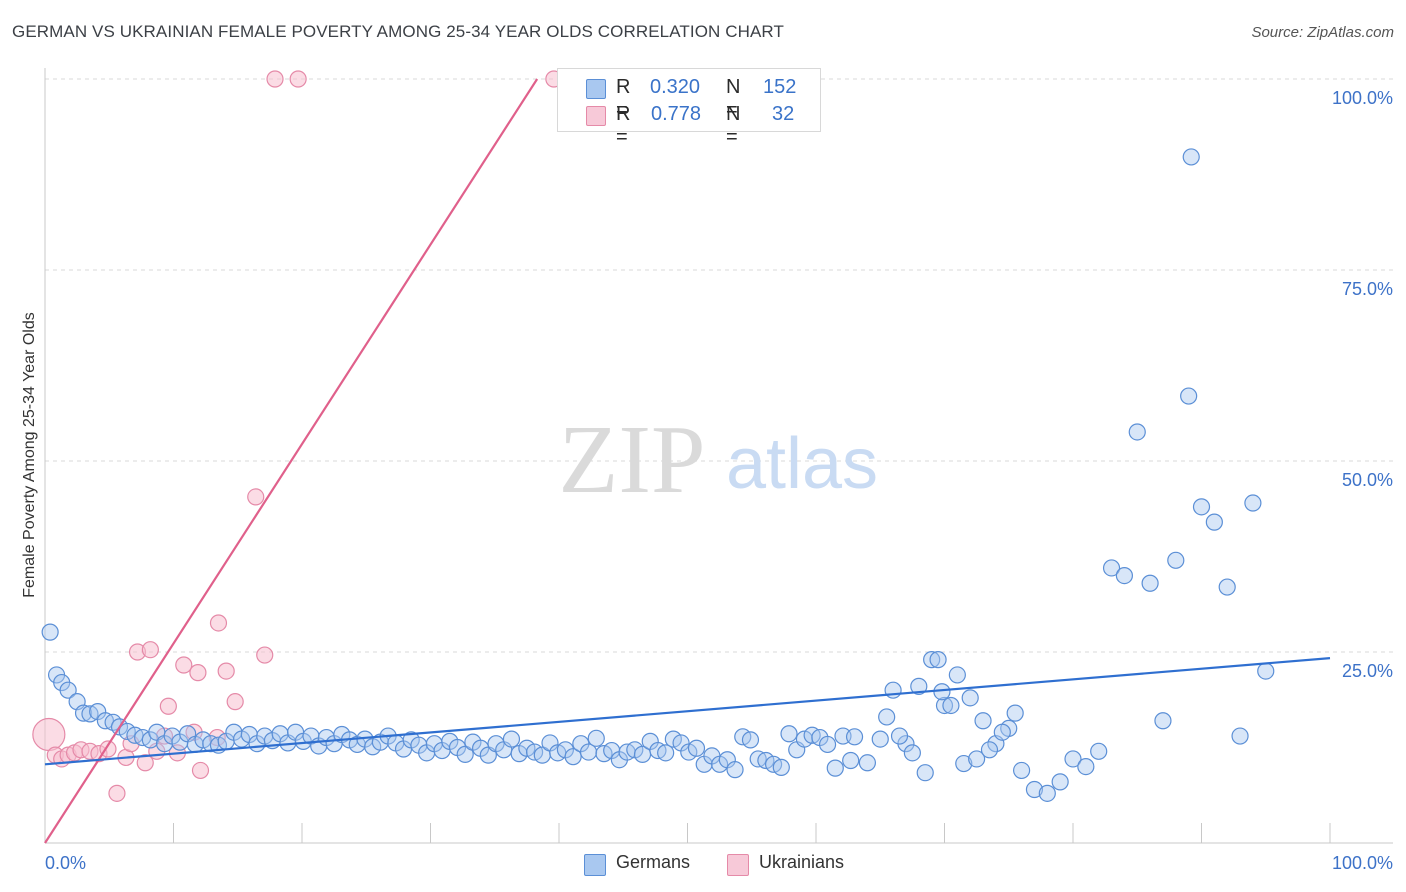 This screenshot has height=892, width=1406. I want to click on germans-legend-swatch, so click(595, 865).